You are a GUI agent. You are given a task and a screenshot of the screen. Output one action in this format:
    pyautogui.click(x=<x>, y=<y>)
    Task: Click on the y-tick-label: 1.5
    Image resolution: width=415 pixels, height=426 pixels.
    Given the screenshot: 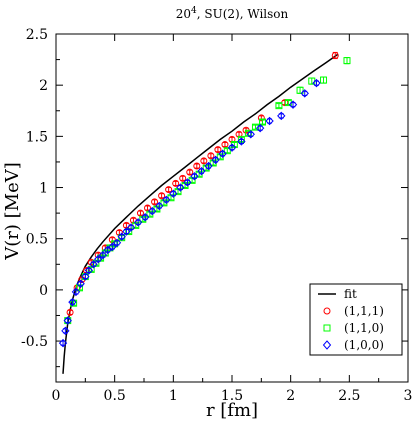 What is the action you would take?
    pyautogui.click(x=37, y=137)
    